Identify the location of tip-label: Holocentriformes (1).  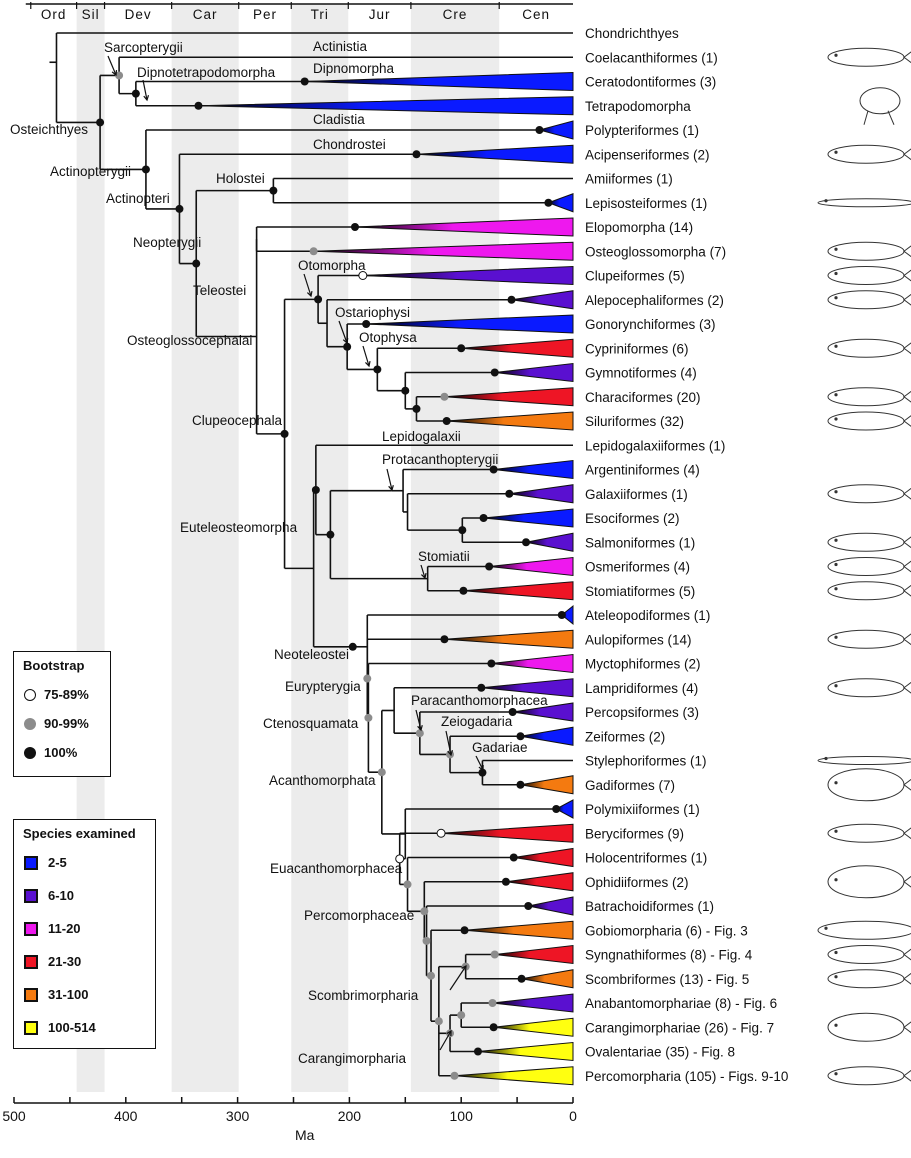
(646, 858).